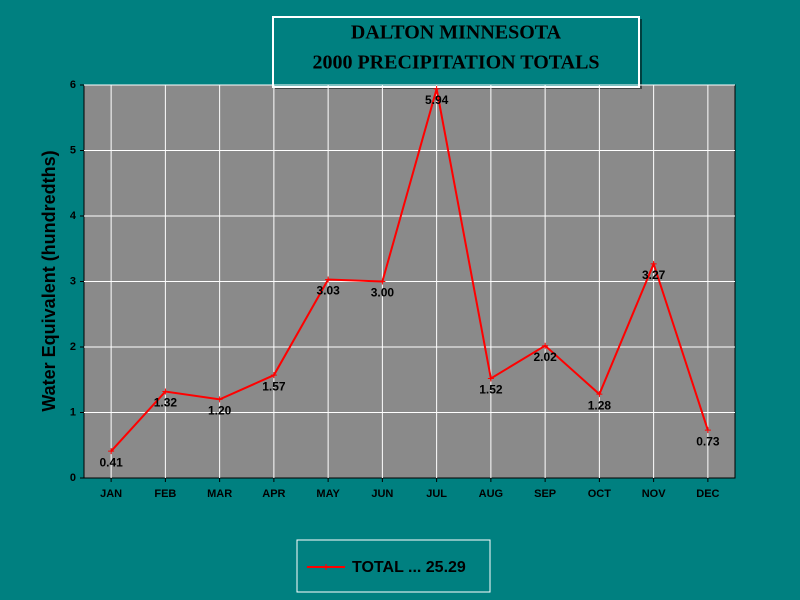  Describe the element at coordinates (274, 386) in the screenshot. I see `data-label: 1.57` at that location.